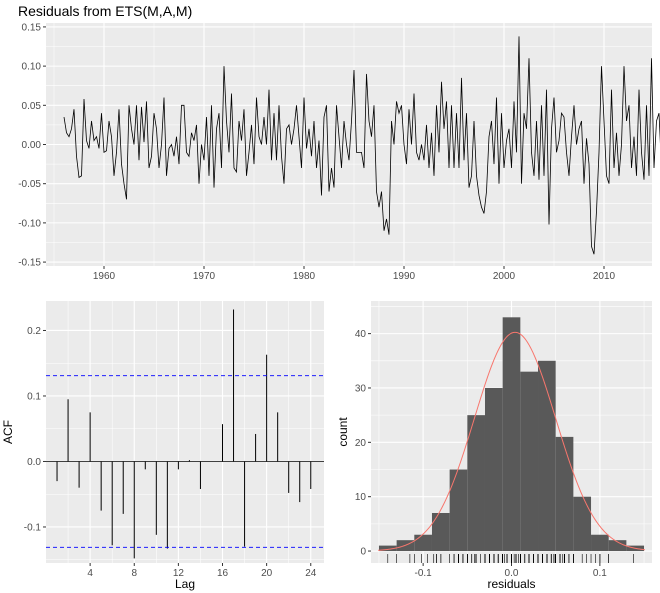  I want to click on acf-x-tick-label: 24, so click(311, 573).